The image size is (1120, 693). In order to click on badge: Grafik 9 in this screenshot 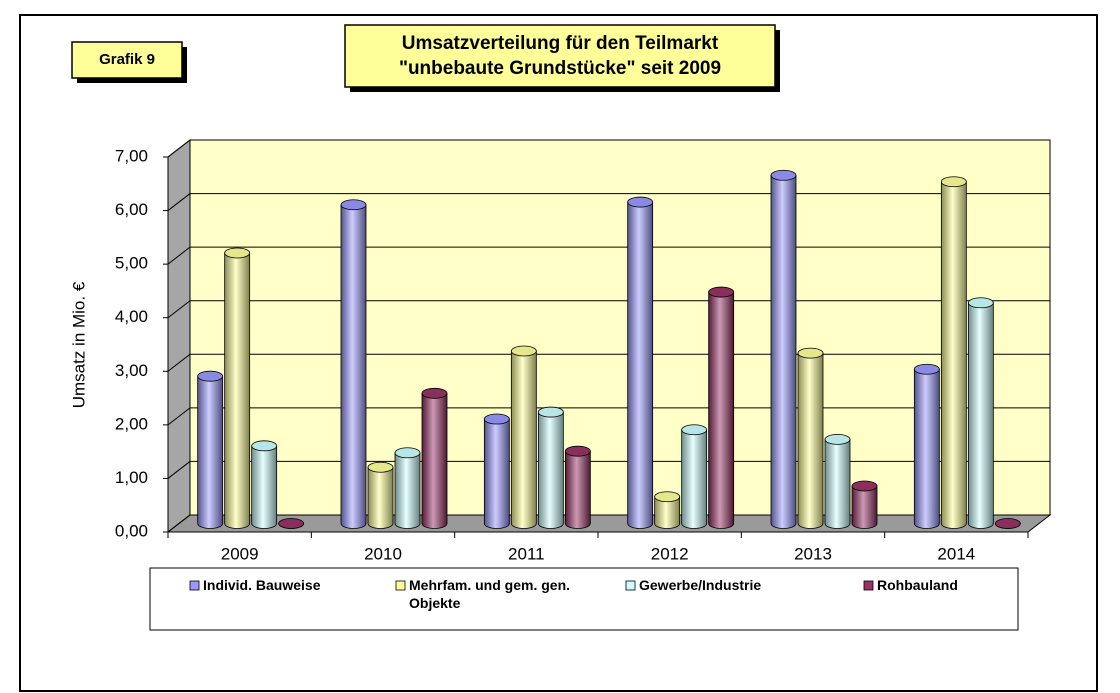, I will do `click(127, 59)`.